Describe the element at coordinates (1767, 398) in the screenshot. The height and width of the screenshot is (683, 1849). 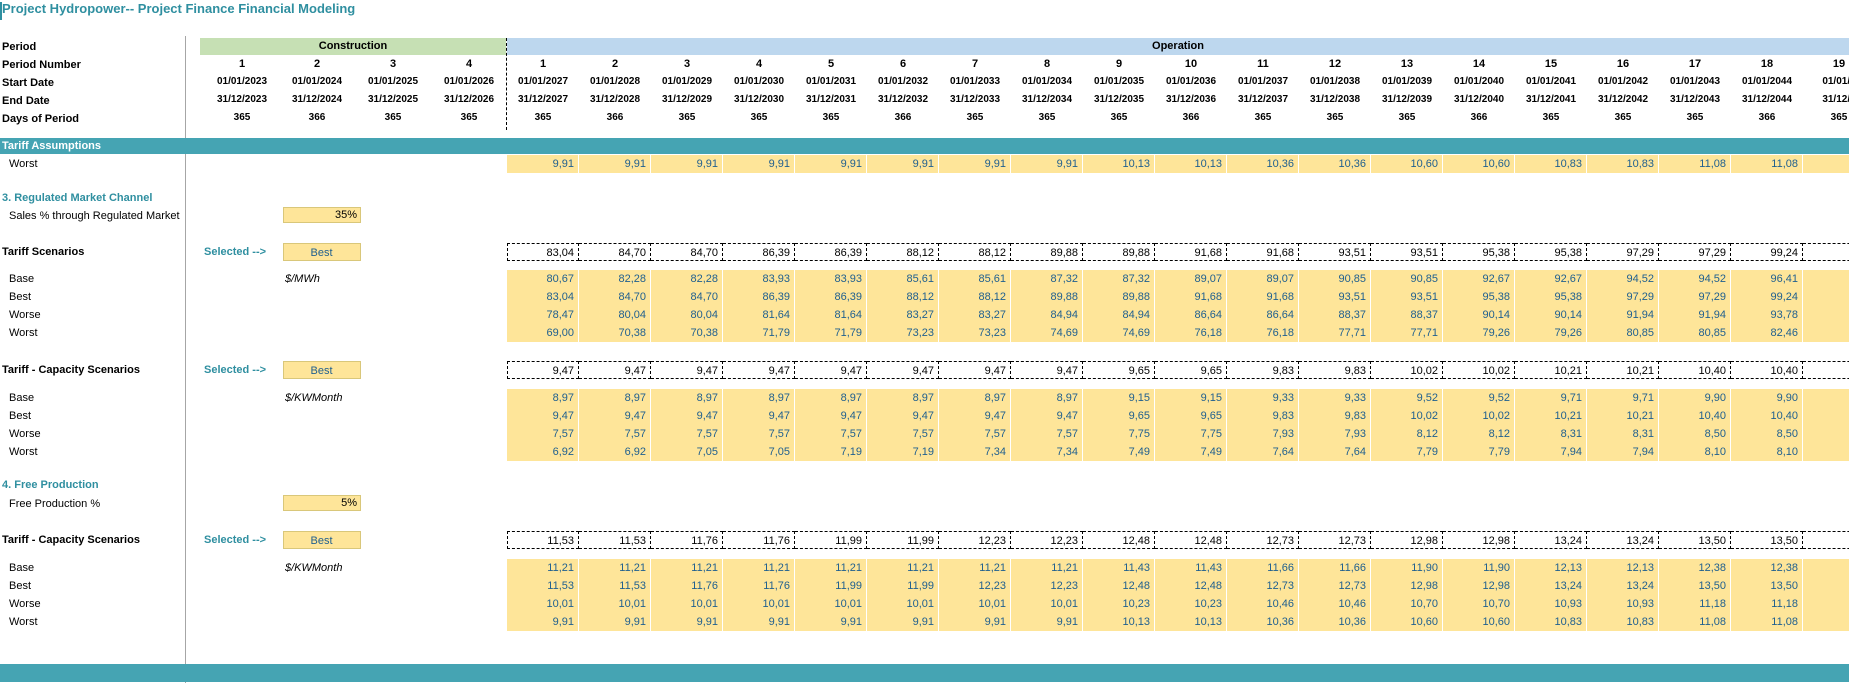
I see `capacity-value-cell: 9,90` at that location.